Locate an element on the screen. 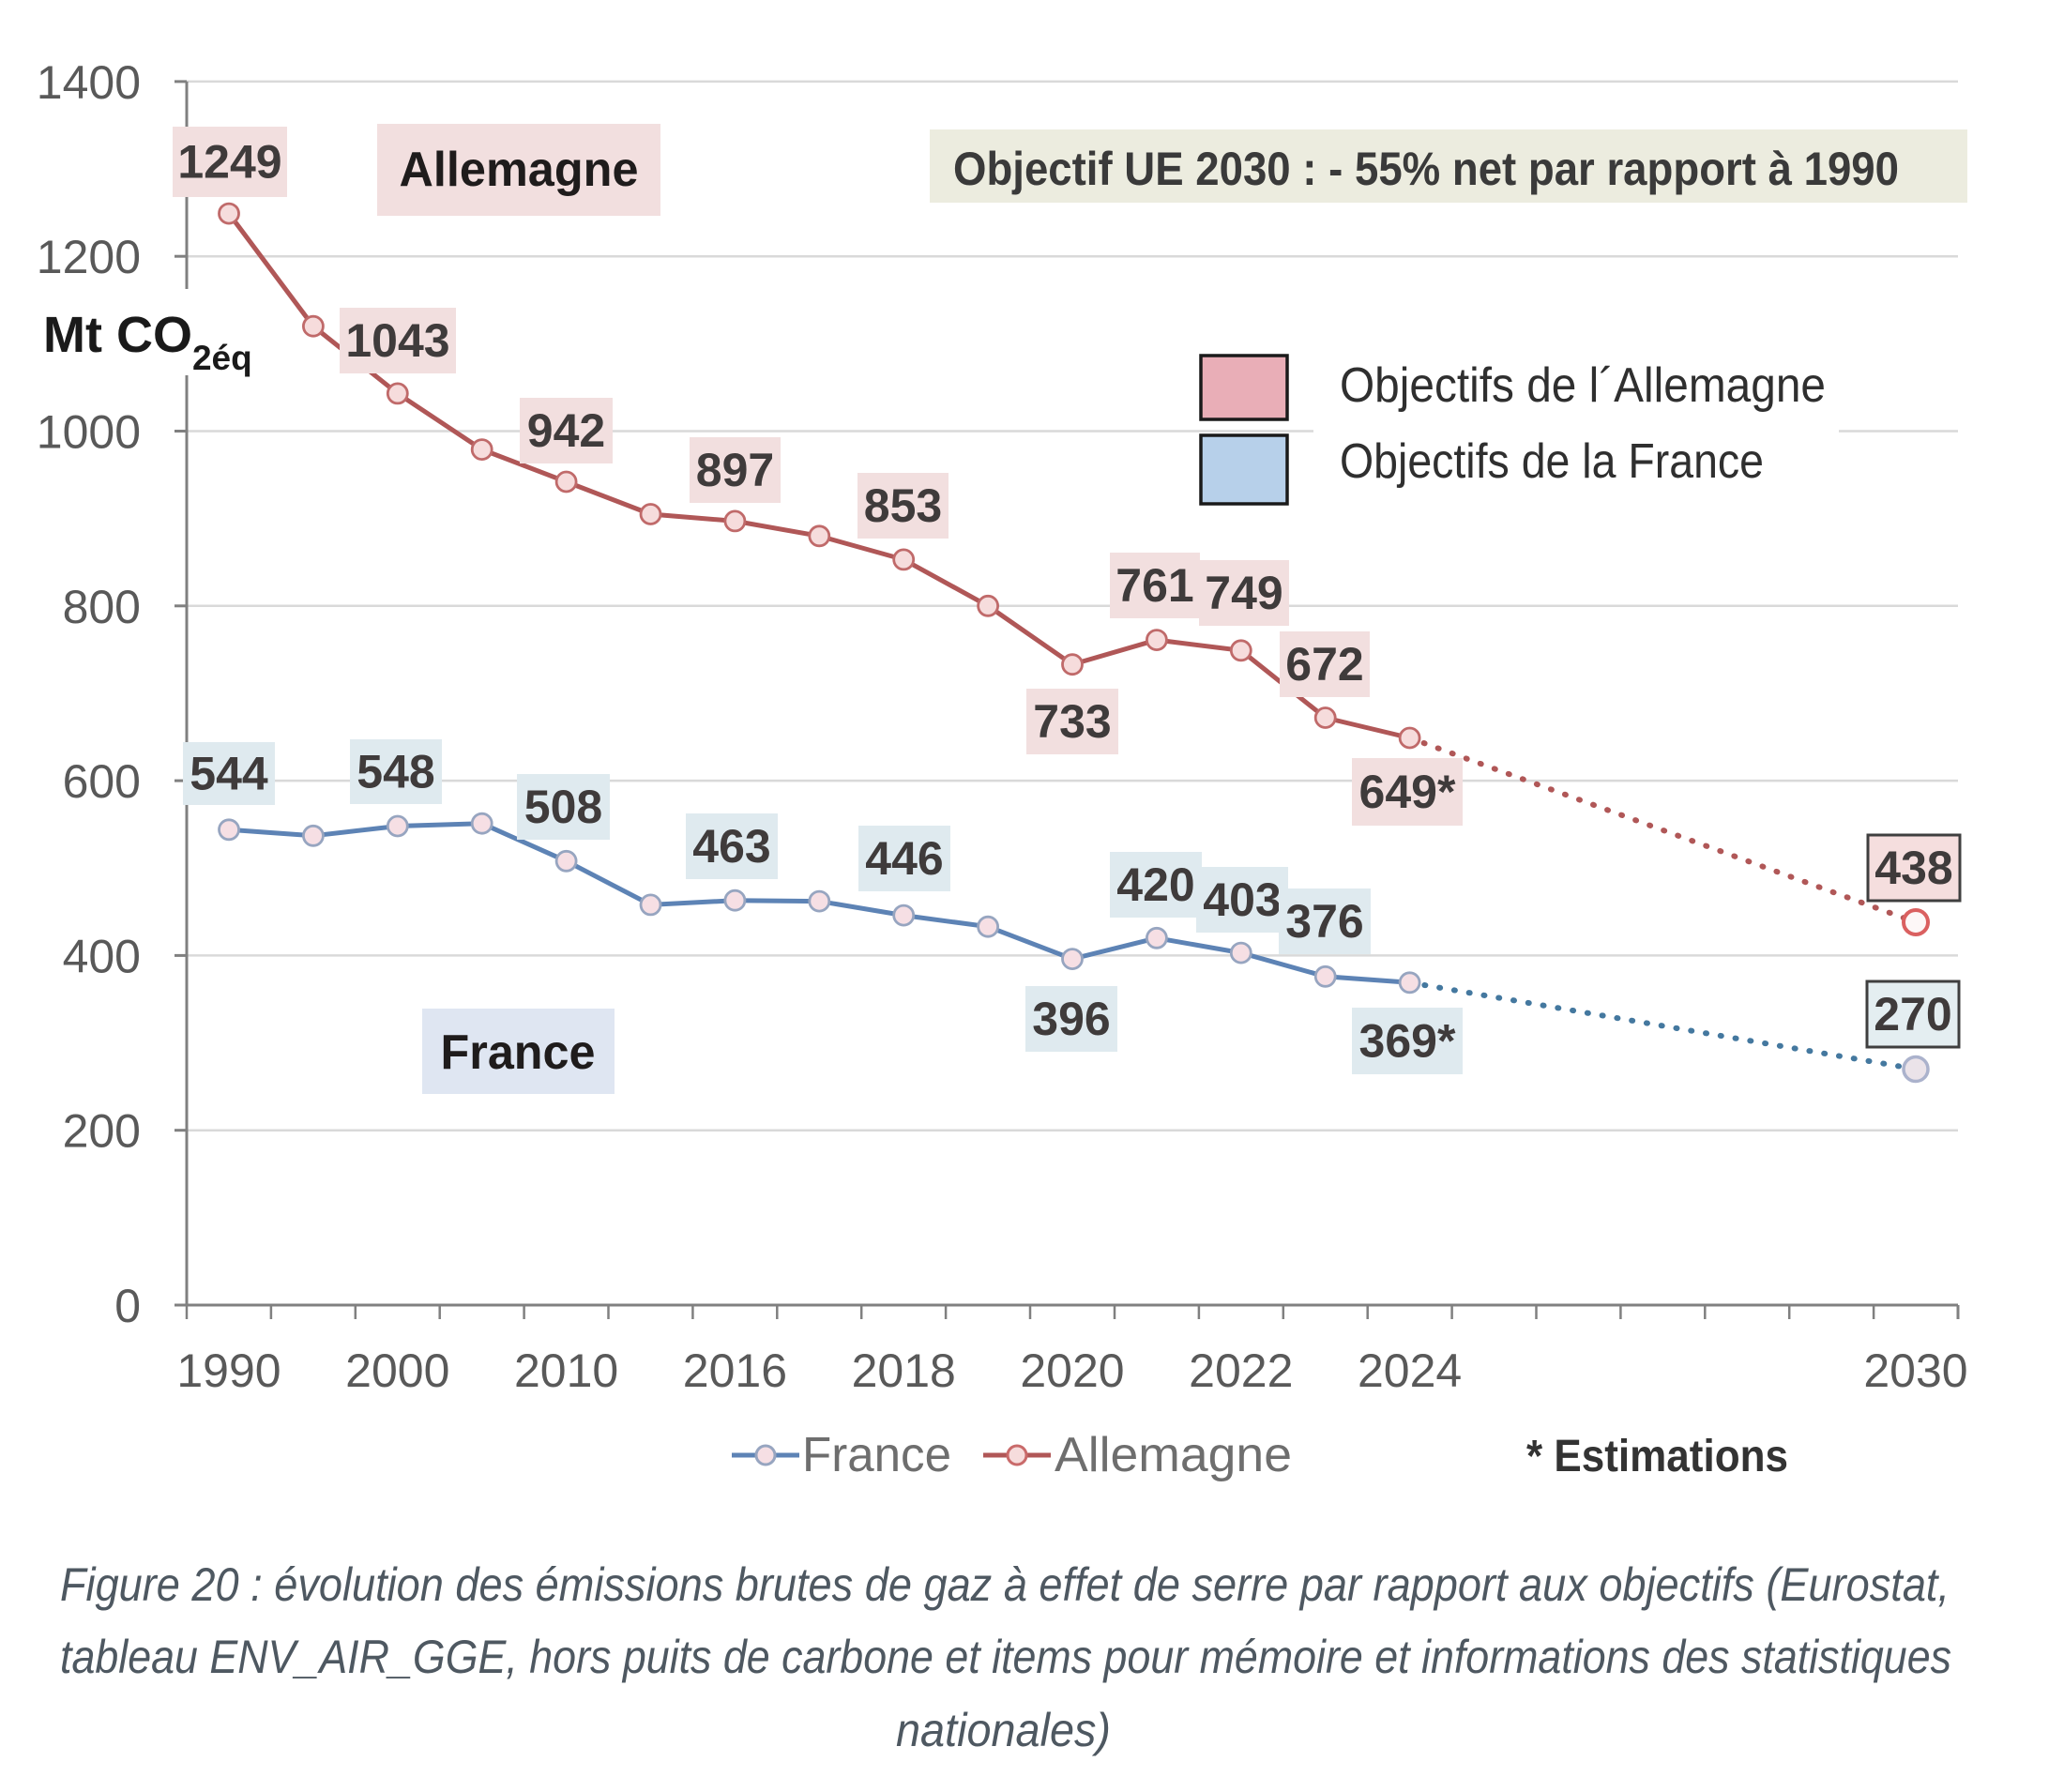 This screenshot has width=2064, height=1792. svg-text: 2010 is located at coordinates (566, 1370).